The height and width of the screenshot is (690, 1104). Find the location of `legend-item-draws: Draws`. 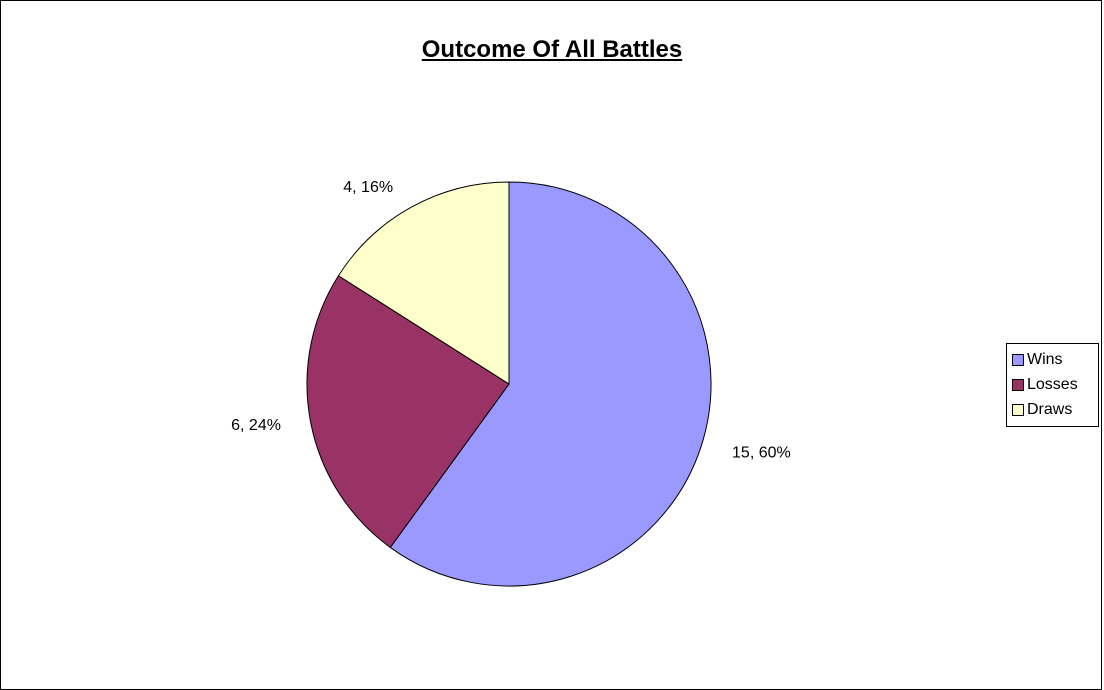

legend-item-draws: Draws is located at coordinates (1055, 409).